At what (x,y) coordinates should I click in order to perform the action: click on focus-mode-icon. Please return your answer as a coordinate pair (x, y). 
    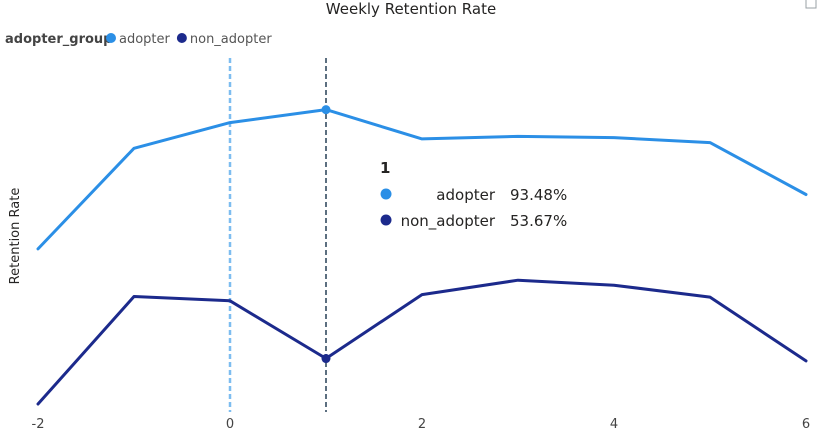
    Looking at the image, I should click on (811, 4).